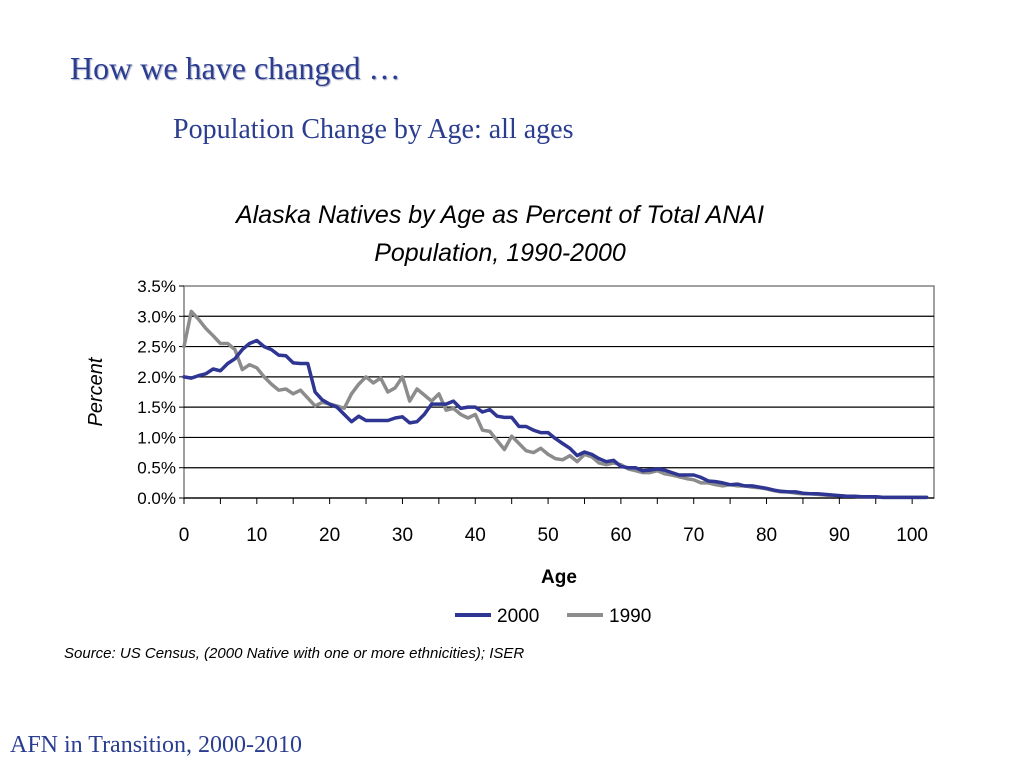 The width and height of the screenshot is (1024, 768). Describe the element at coordinates (559, 577) in the screenshot. I see `x-axis-title: Age` at that location.